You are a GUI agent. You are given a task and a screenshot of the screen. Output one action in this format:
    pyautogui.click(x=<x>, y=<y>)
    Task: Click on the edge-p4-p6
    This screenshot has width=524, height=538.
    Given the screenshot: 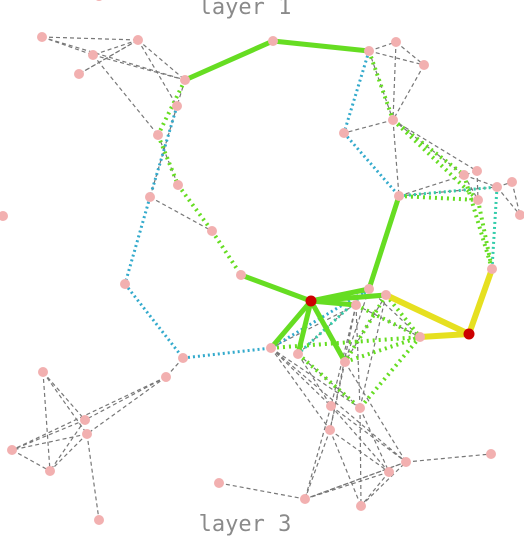 What is the action you would take?
    pyautogui.click(x=448, y=458)
    